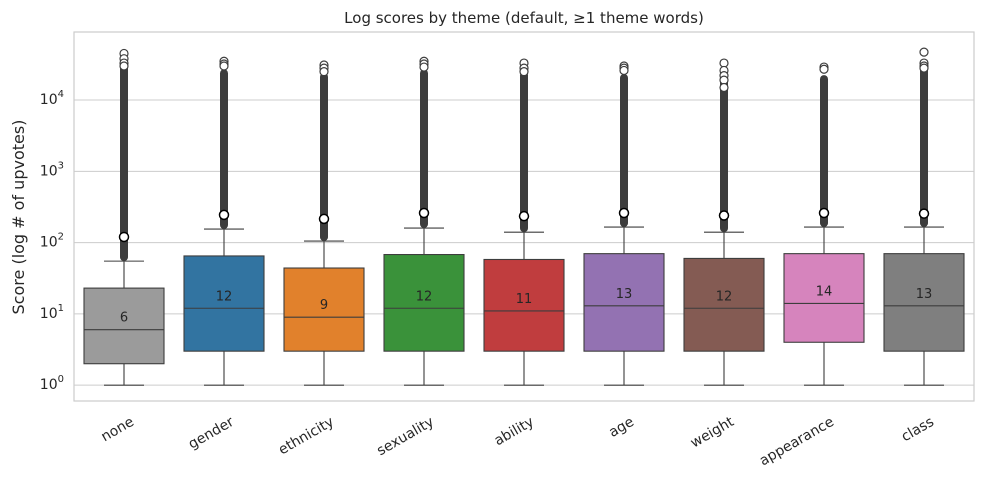 The width and height of the screenshot is (984, 484). What do you see at coordinates (52, 241) in the screenshot?
I see `y-tick-label: 10²` at bounding box center [52, 241].